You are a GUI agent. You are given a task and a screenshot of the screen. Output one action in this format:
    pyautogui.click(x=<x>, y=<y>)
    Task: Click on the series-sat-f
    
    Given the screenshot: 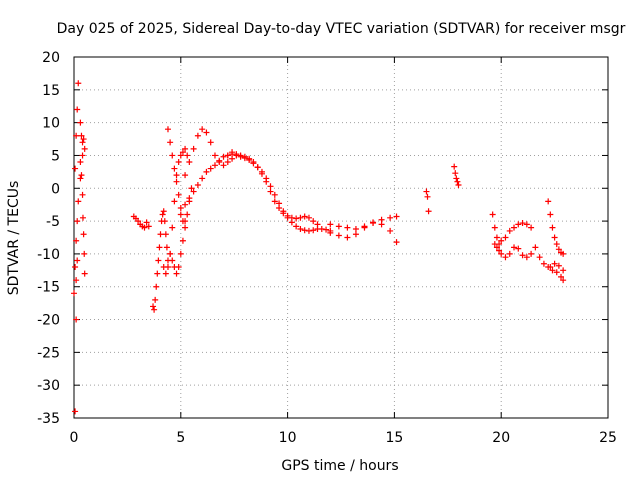 What is the action you would take?
    pyautogui.click(x=160, y=260)
    